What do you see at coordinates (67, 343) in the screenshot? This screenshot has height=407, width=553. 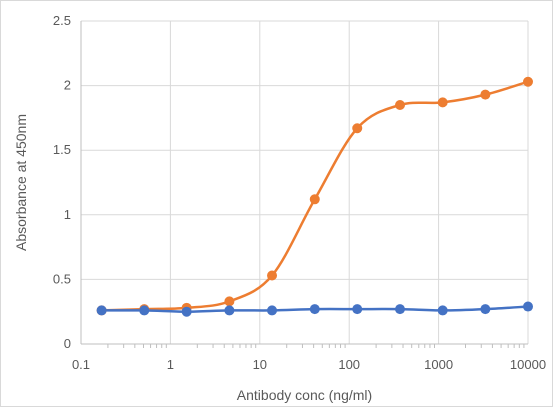 I see `y-tick-label: 0` at bounding box center [67, 343].